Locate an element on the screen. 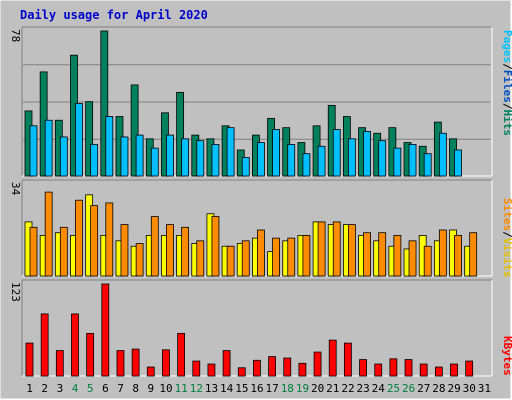 Image resolution: width=512 pixels, height=400 pixels. legend-bottom: KBytes is located at coordinates (506, 356).